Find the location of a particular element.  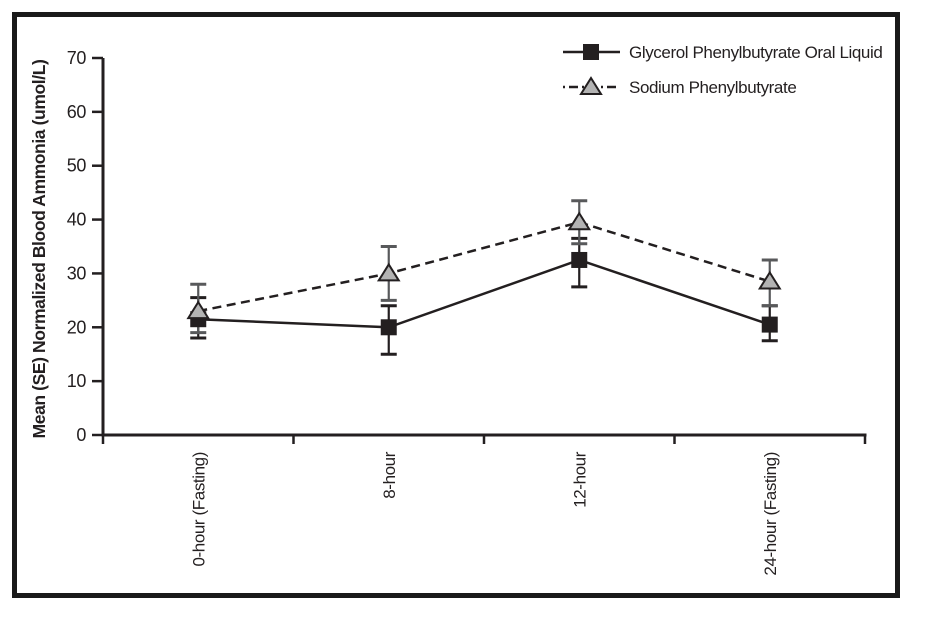

legend-triangle-marker-icon is located at coordinates (591, 85).